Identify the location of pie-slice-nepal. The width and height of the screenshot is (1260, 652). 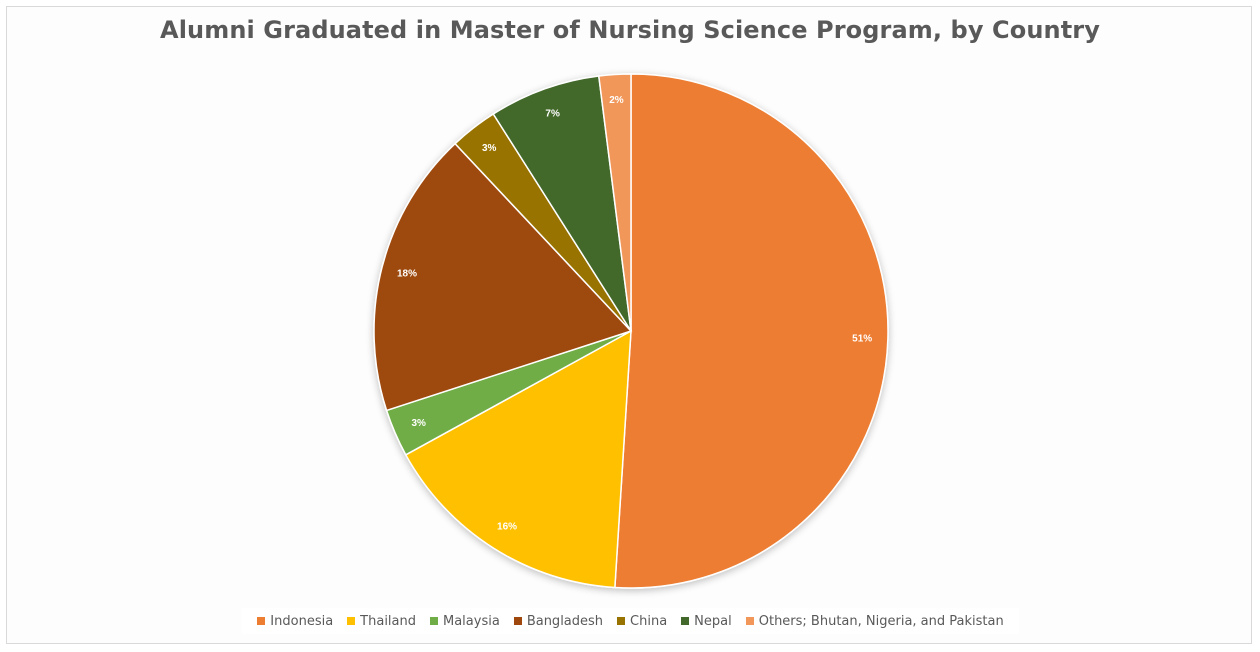
(562, 203).